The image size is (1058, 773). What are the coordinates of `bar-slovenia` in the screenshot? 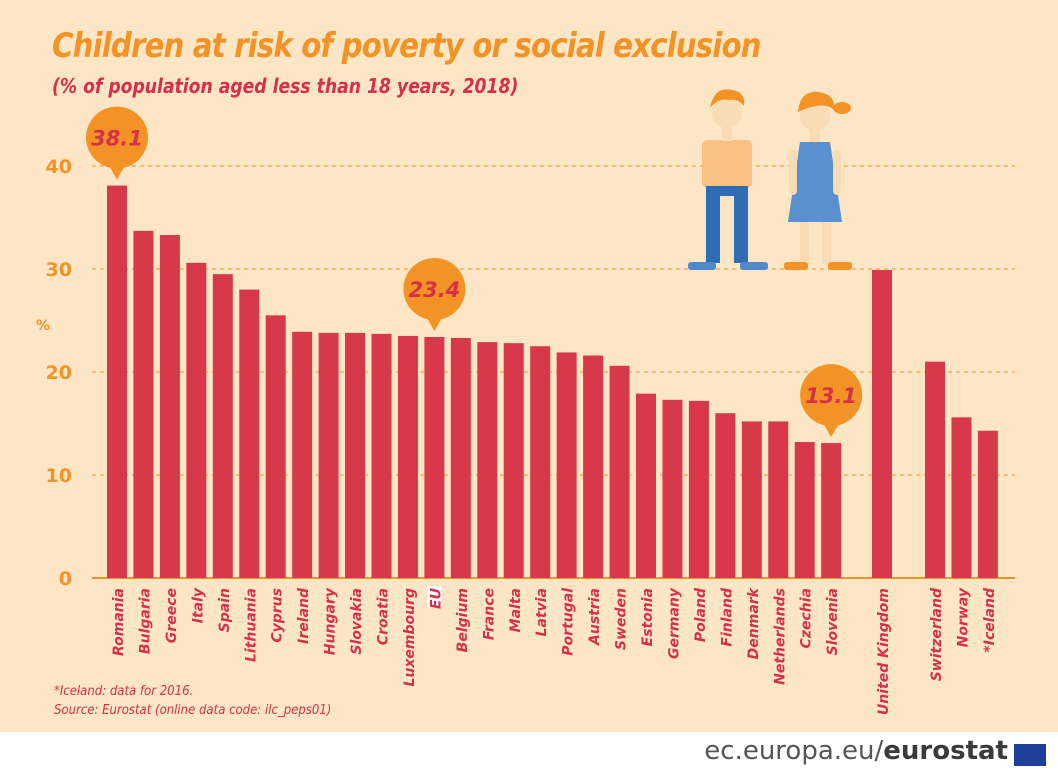 It's located at (831, 510).